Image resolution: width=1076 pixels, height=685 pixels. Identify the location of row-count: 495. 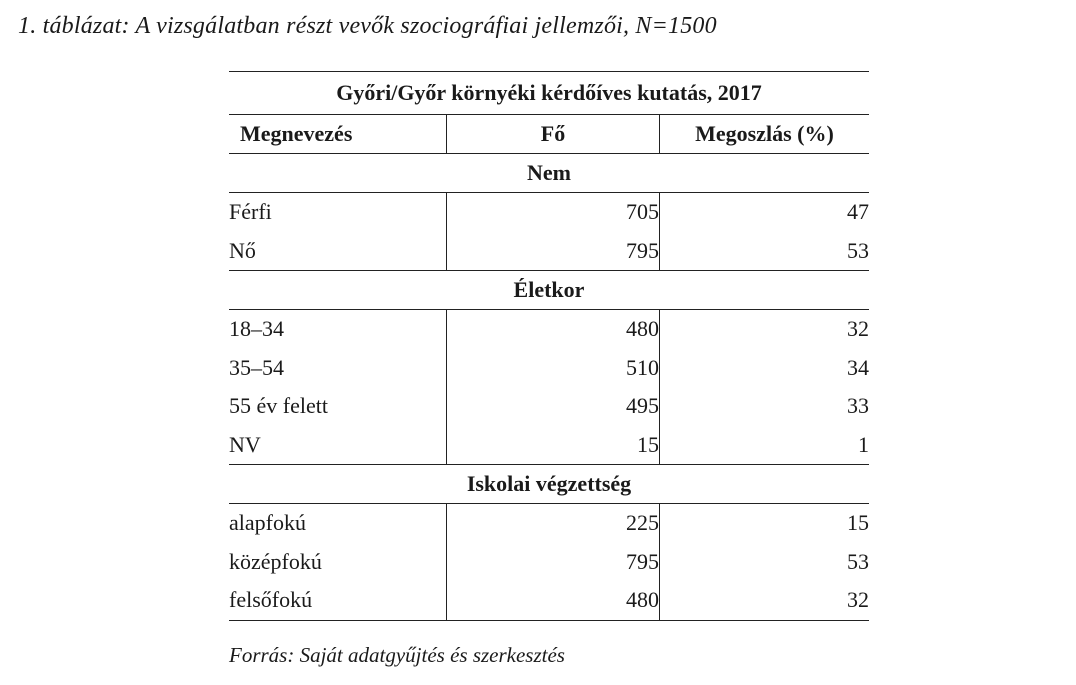
(553, 406).